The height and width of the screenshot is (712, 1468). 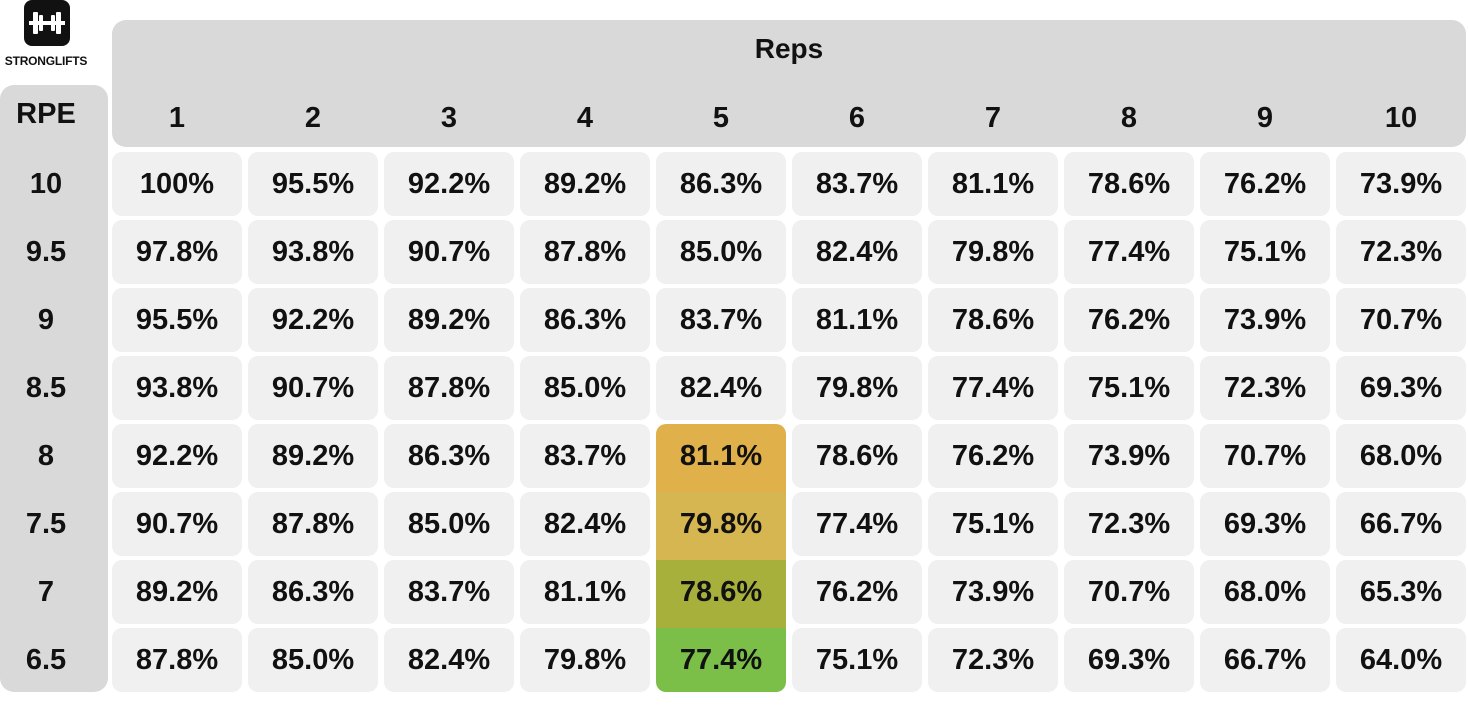 I want to click on row-header: 6.5, so click(x=46, y=660).